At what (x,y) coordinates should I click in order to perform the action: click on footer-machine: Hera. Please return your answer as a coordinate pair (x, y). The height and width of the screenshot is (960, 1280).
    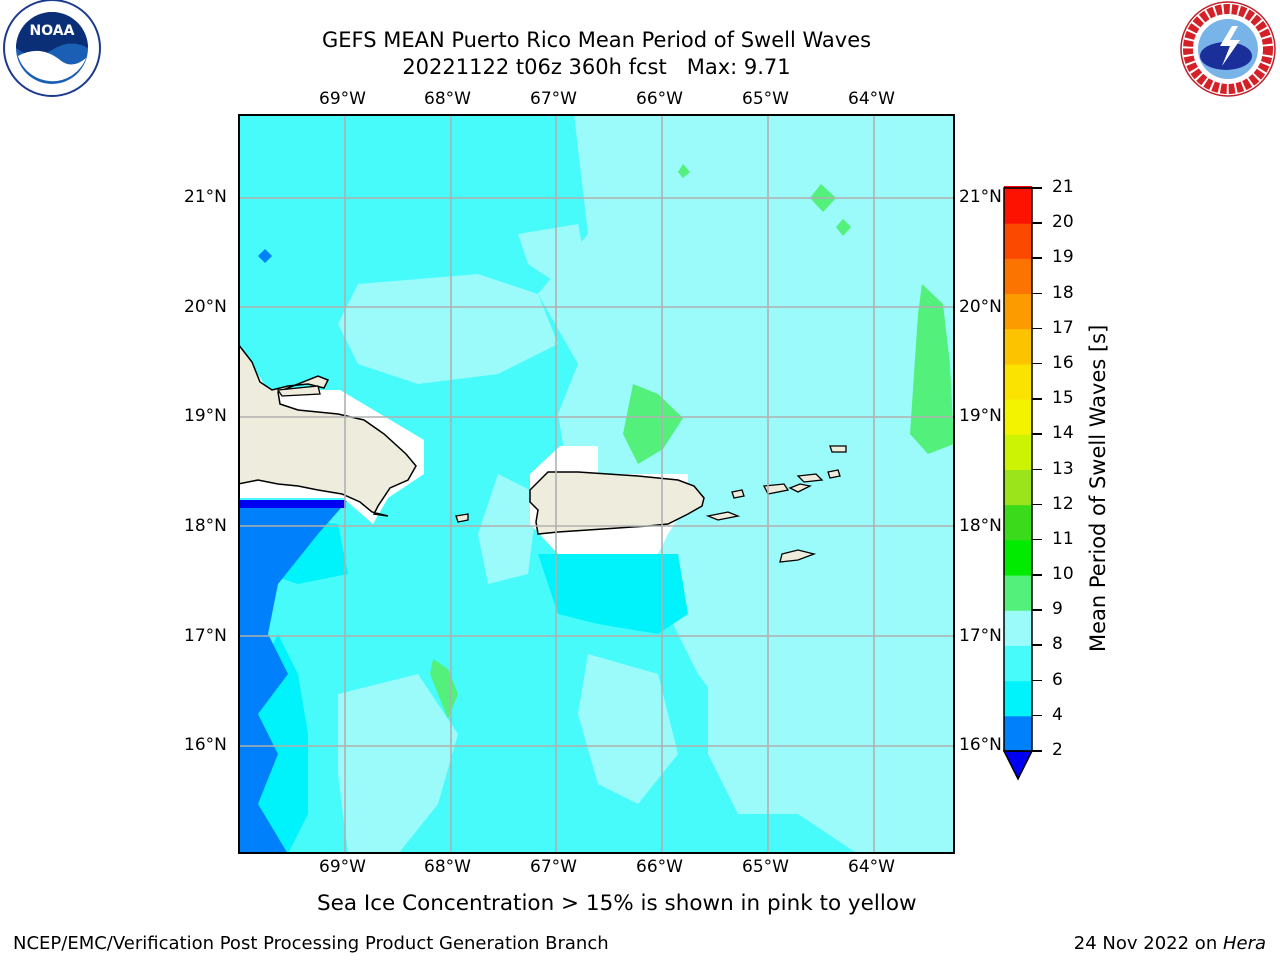
    Looking at the image, I should click on (1244, 943).